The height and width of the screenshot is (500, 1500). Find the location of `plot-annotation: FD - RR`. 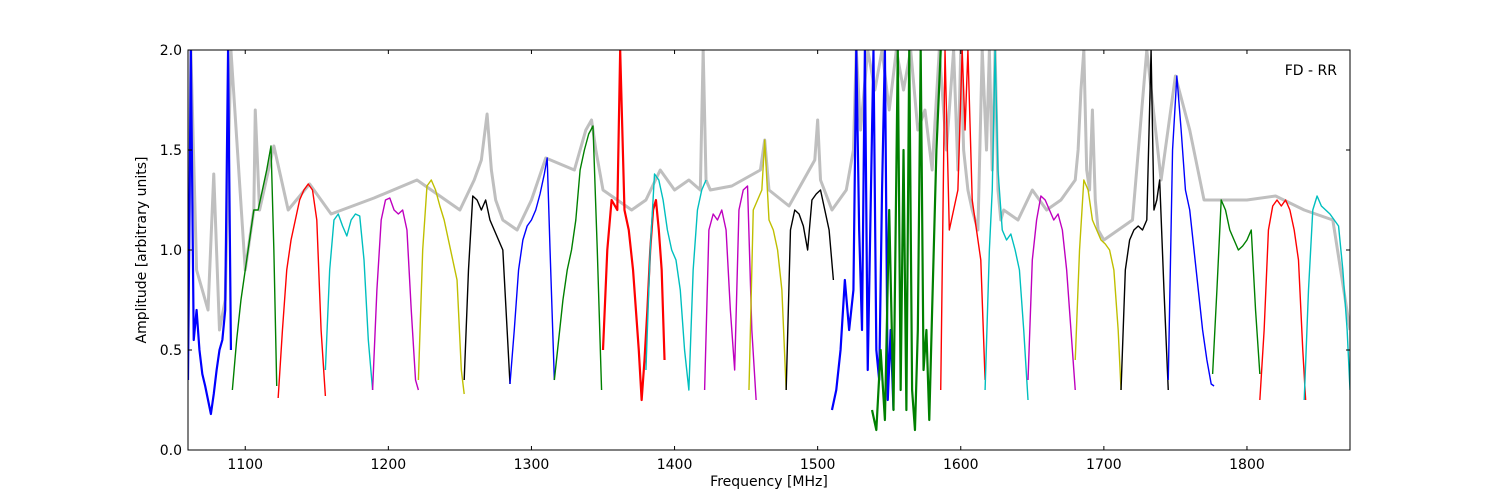

plot-annotation: FD - RR is located at coordinates (1311, 71).